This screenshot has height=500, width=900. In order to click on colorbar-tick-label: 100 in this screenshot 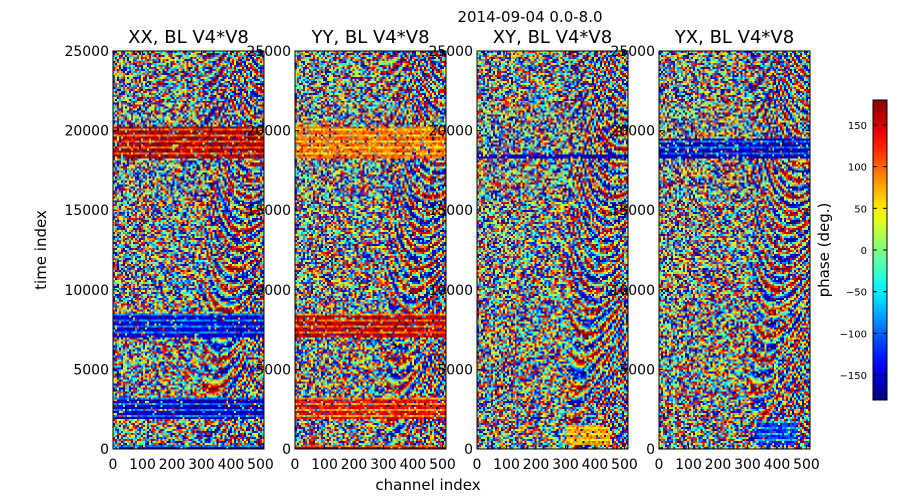, I will do `click(857, 168)`.